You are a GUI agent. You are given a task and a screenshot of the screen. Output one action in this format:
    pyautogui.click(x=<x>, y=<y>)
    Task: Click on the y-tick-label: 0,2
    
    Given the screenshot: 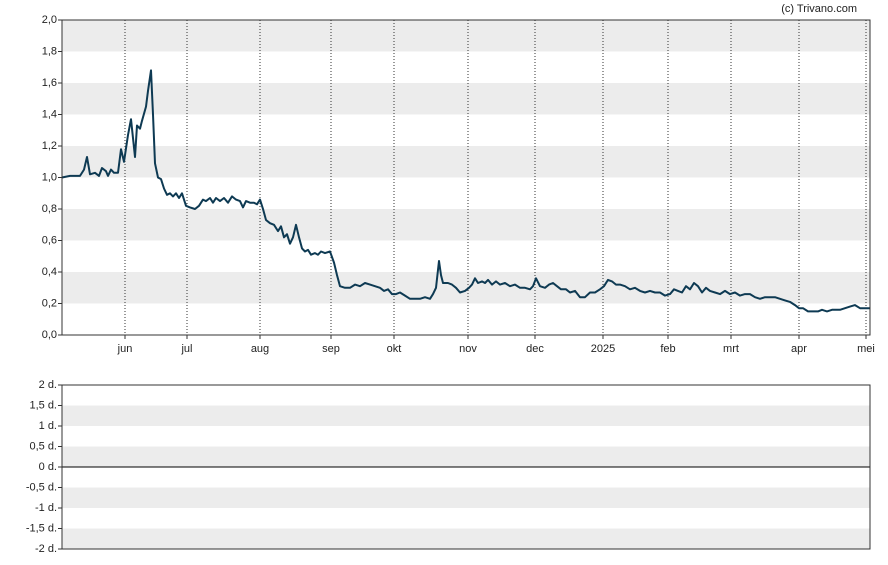 What is the action you would take?
    pyautogui.click(x=49, y=303)
    